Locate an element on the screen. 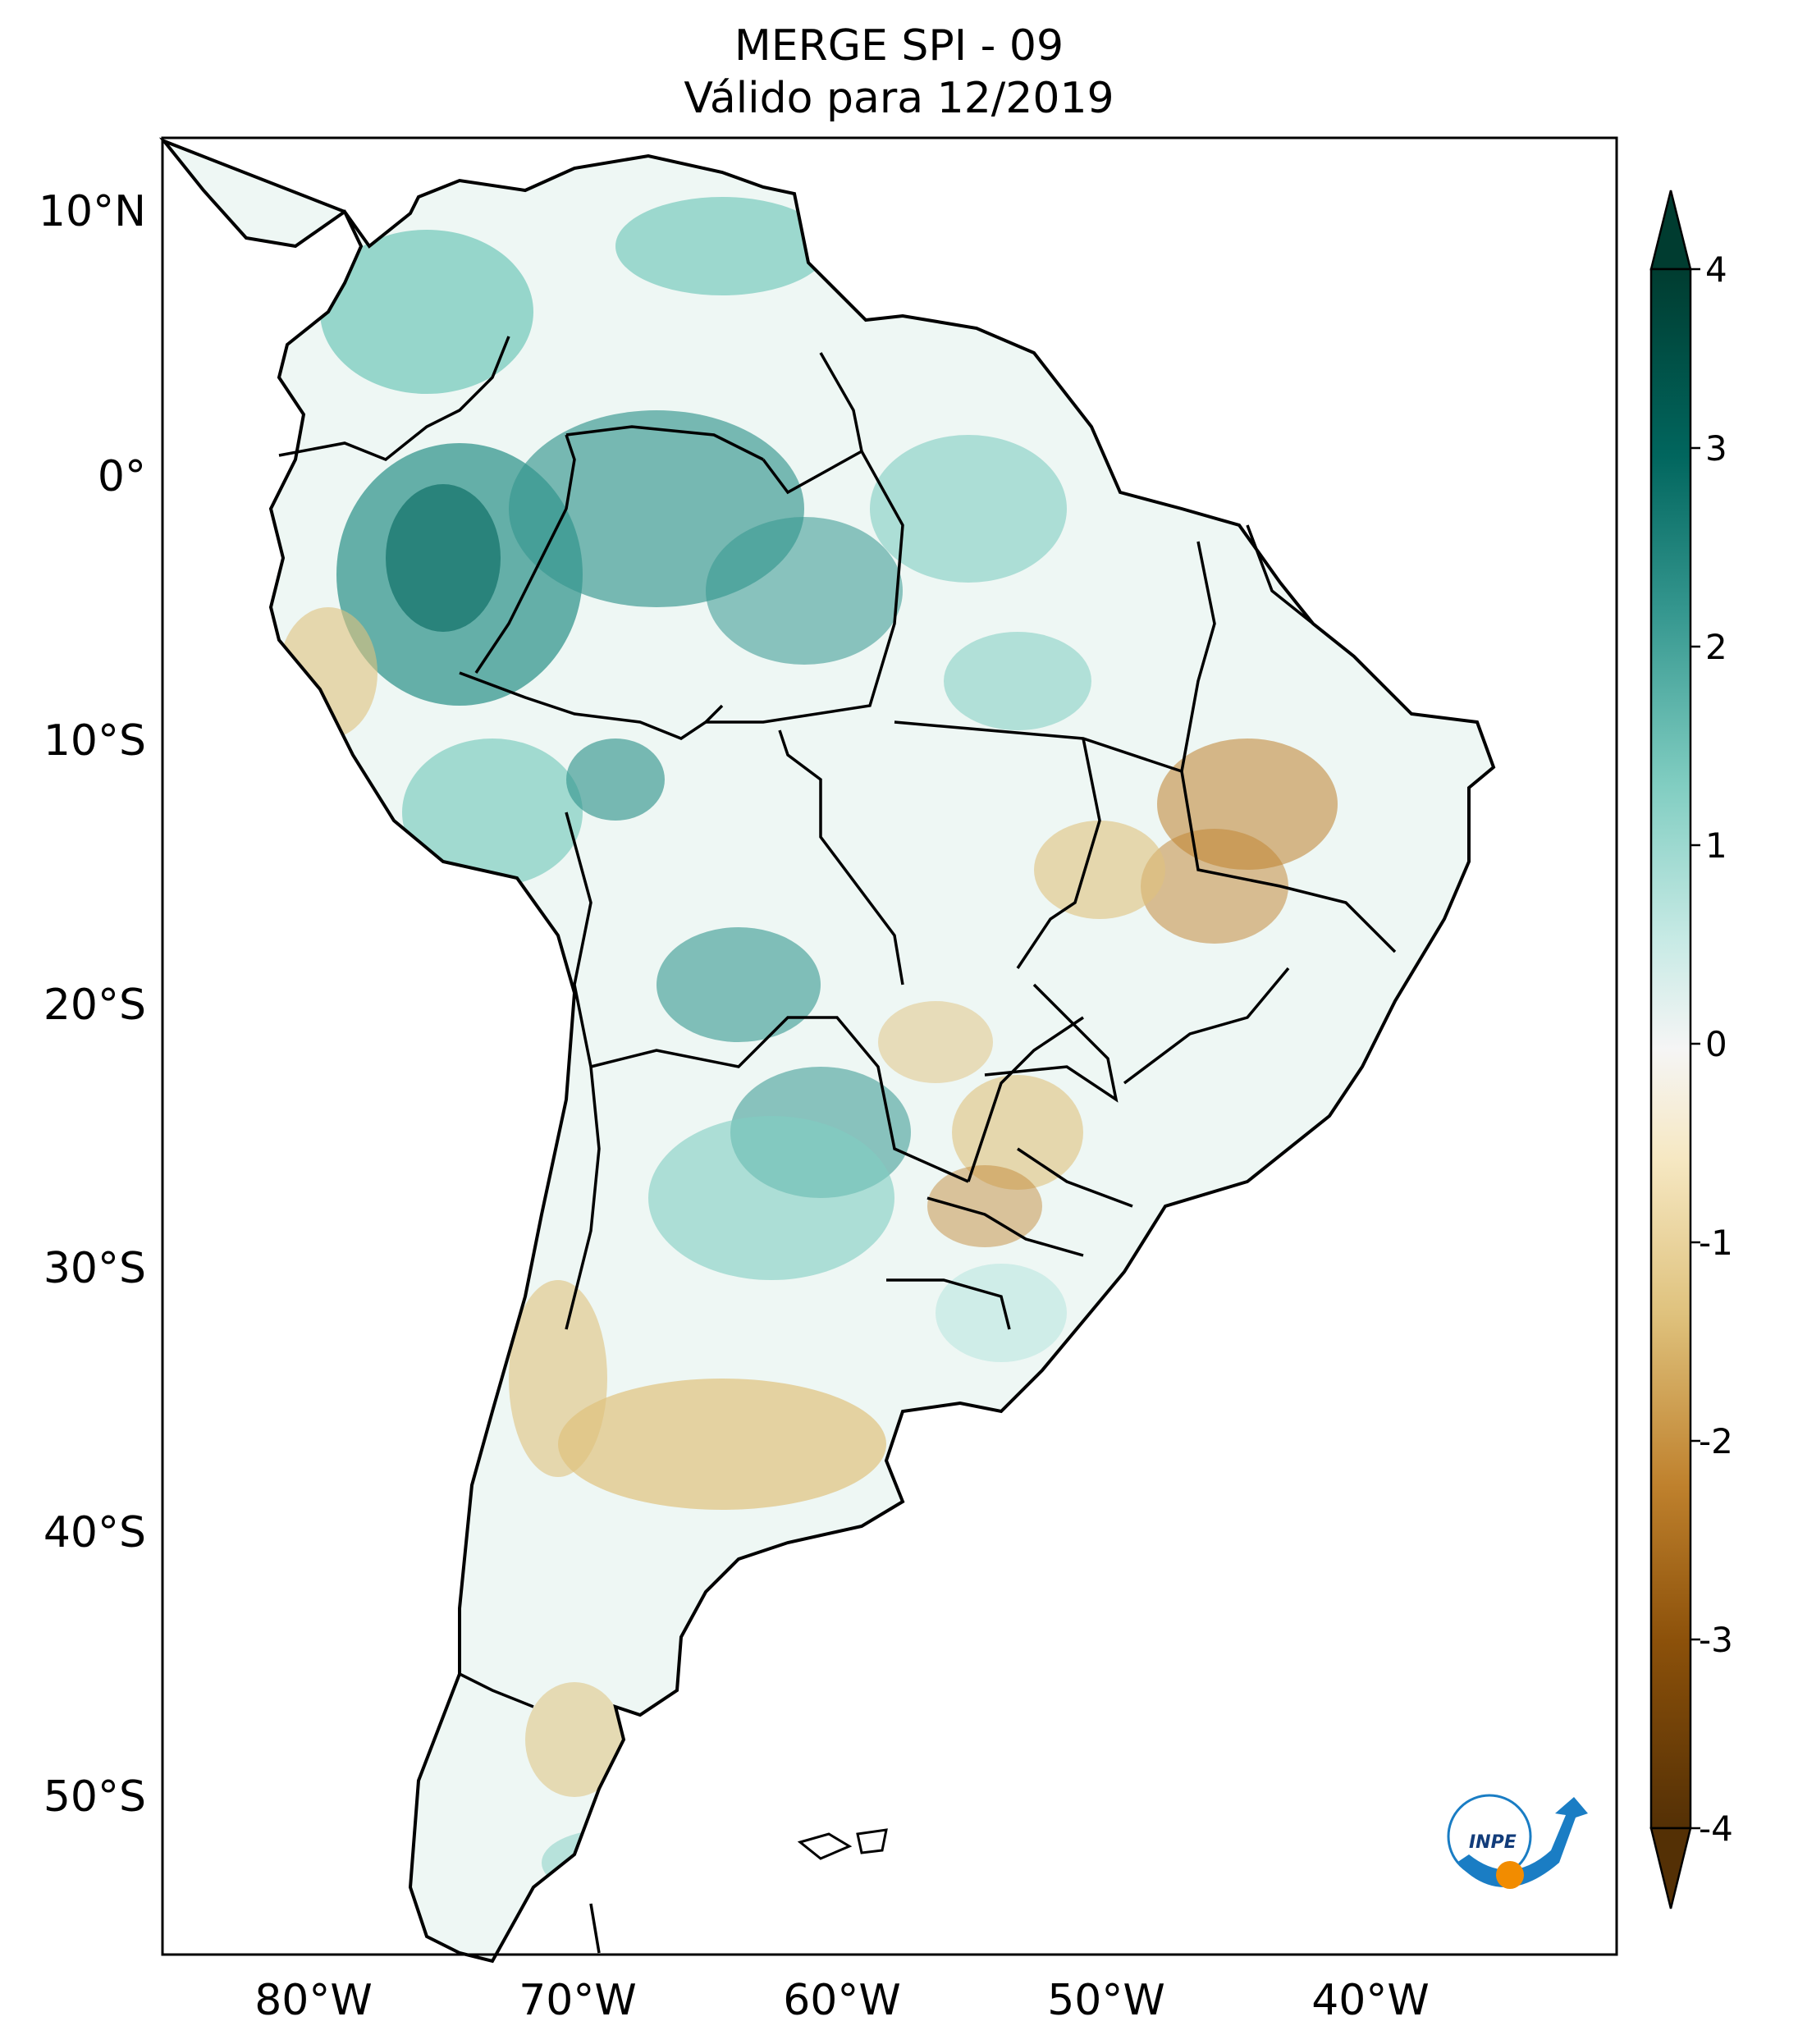 This screenshot has height=2044, width=1798. colorbar is located at coordinates (1670, 1049).